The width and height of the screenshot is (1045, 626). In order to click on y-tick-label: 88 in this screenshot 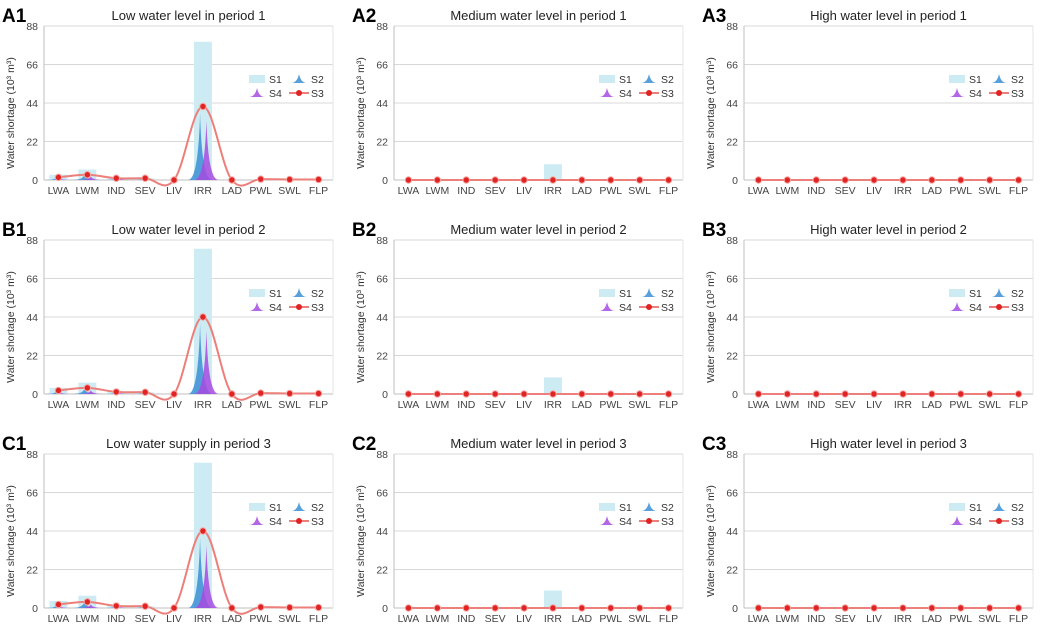, I will do `click(382, 455)`.